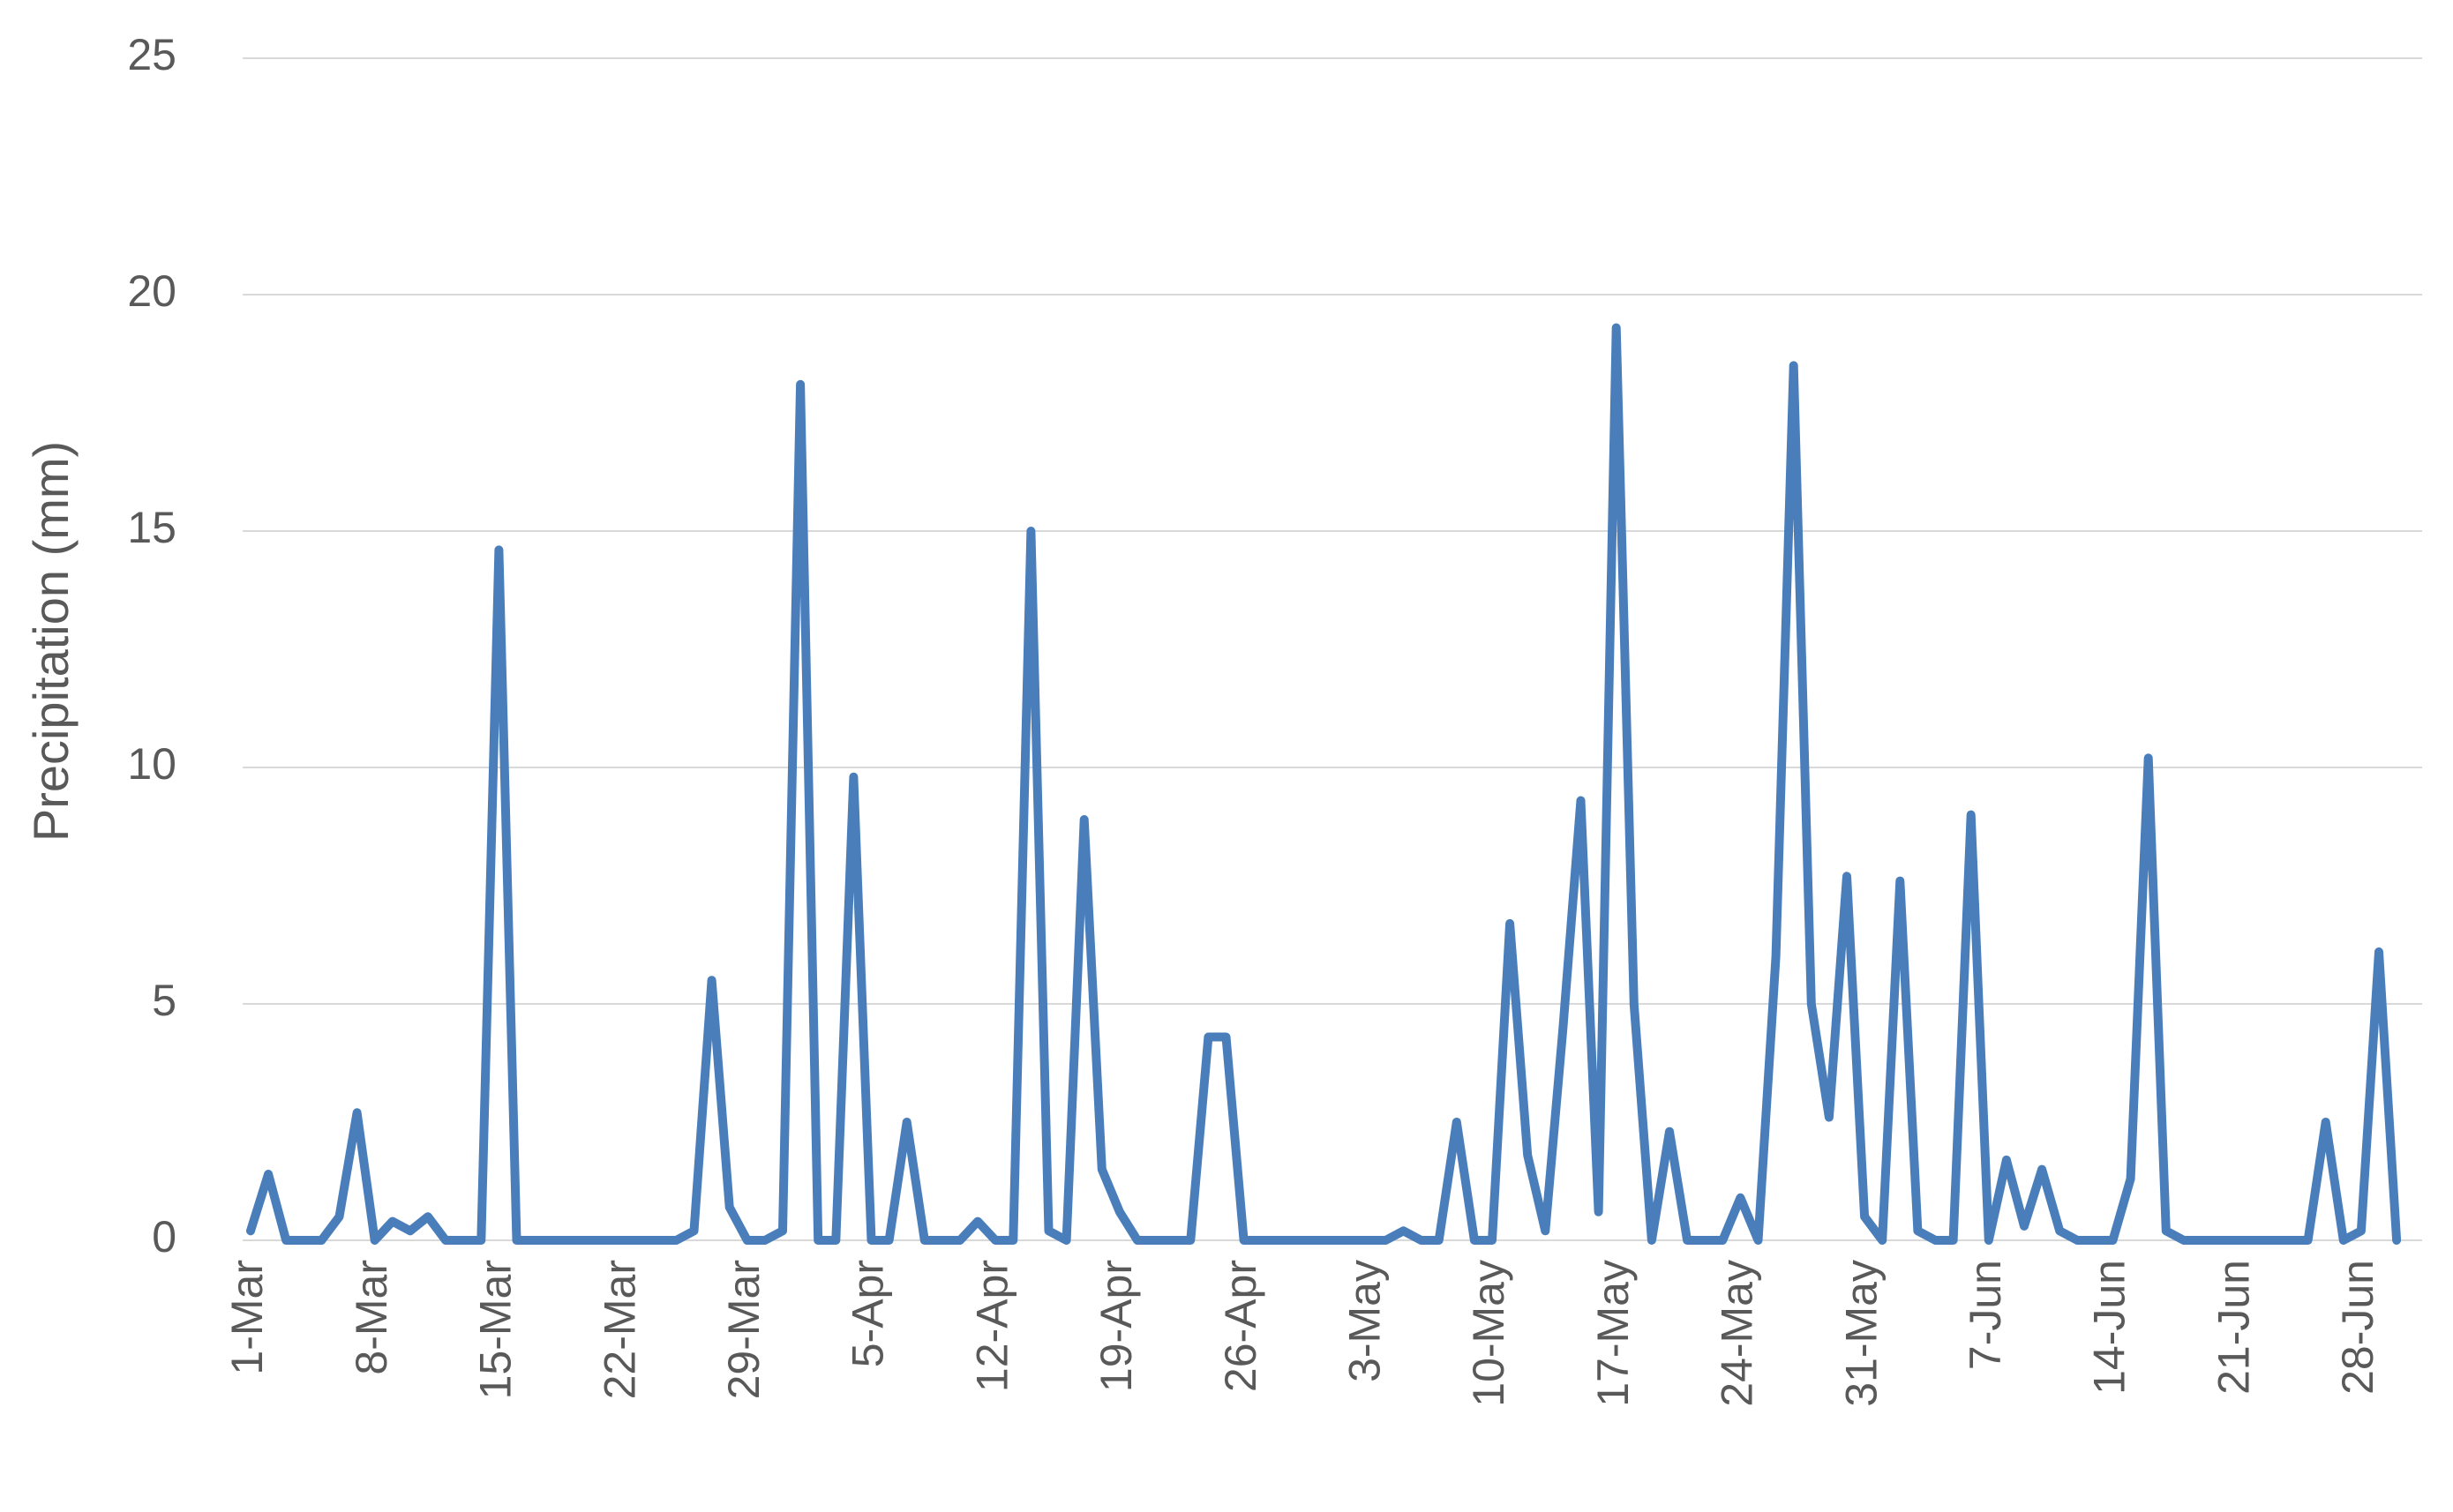  I want to click on x-tick-label: 19-Apr, so click(1116, 1326).